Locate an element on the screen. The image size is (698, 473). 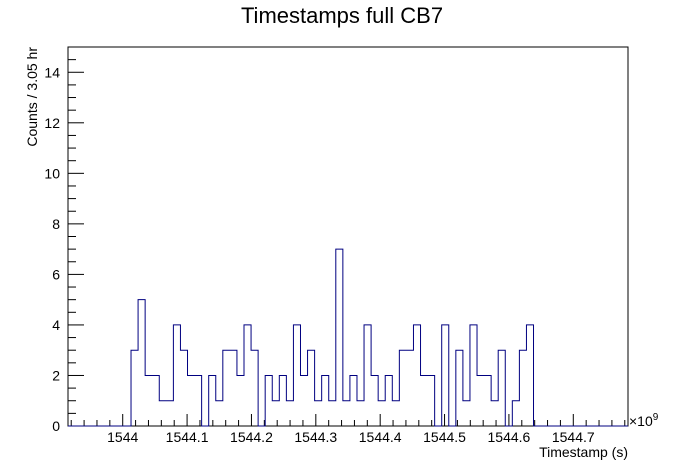
x-tick-label: 1544.2 is located at coordinates (251, 437).